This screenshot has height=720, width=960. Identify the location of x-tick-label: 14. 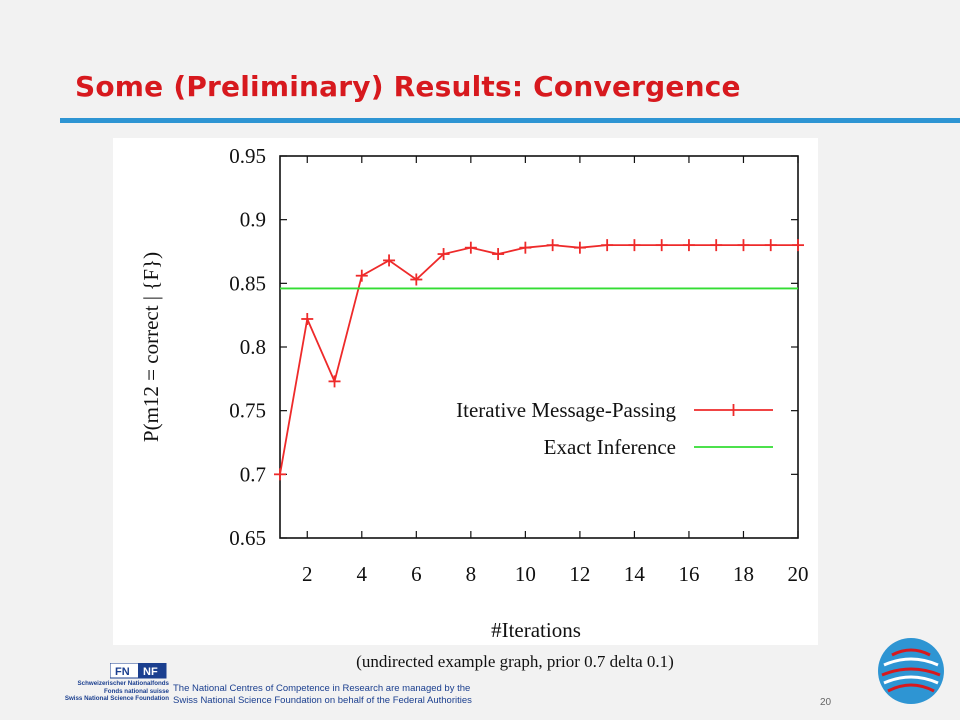
(635, 574).